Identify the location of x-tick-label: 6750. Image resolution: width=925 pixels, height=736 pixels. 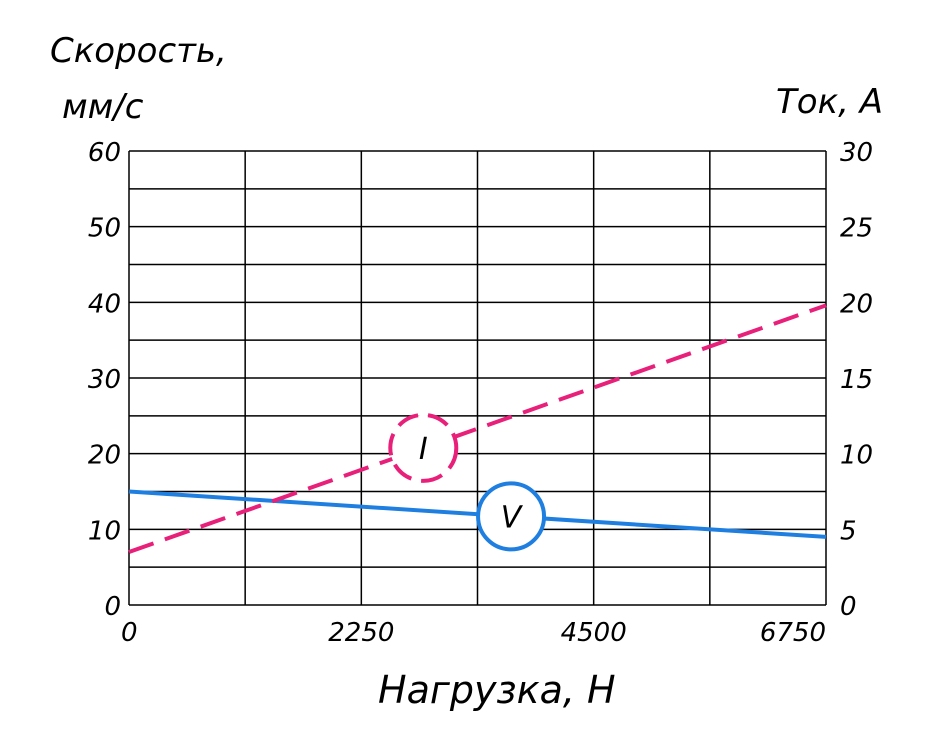
(793, 633).